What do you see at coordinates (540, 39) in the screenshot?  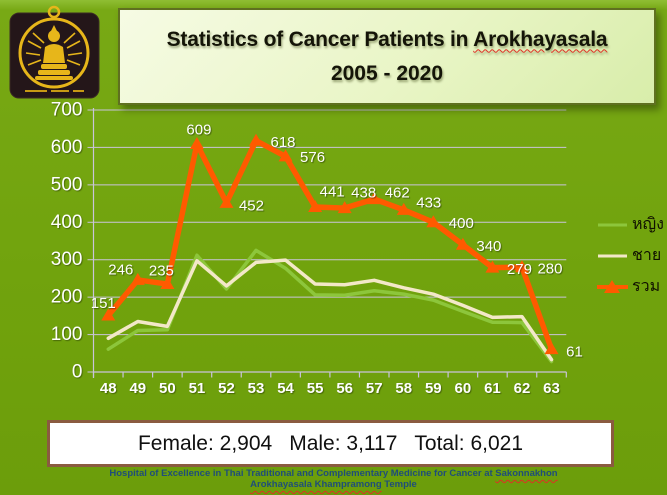 I see `title-underlined-word: Arokhayasala` at bounding box center [540, 39].